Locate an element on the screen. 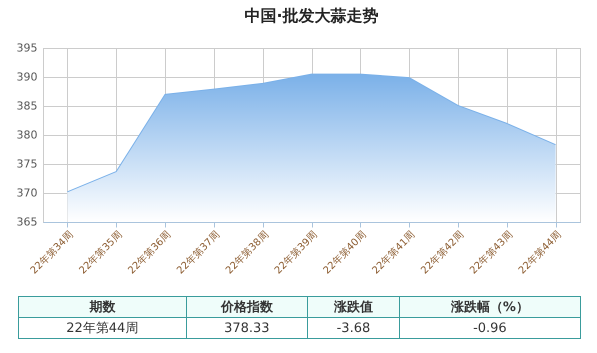  x-tick-label: 22年第36周 is located at coordinates (150, 252).